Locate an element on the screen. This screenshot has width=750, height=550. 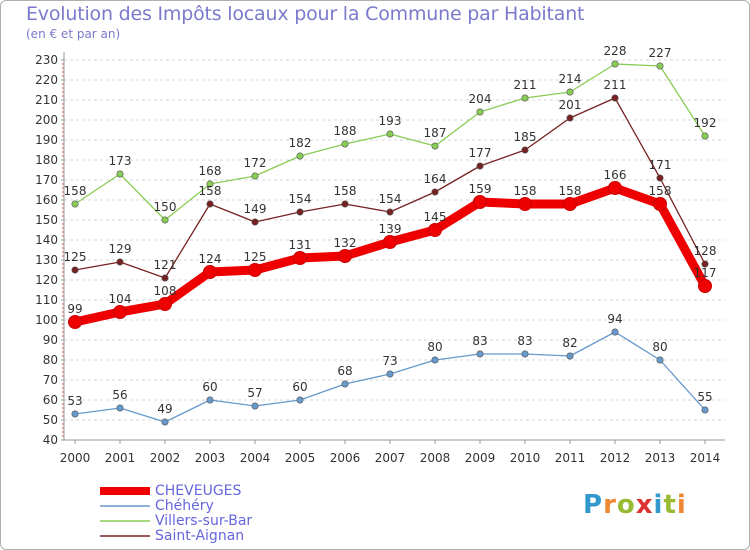
data-label: 192 is located at coordinates (705, 123).